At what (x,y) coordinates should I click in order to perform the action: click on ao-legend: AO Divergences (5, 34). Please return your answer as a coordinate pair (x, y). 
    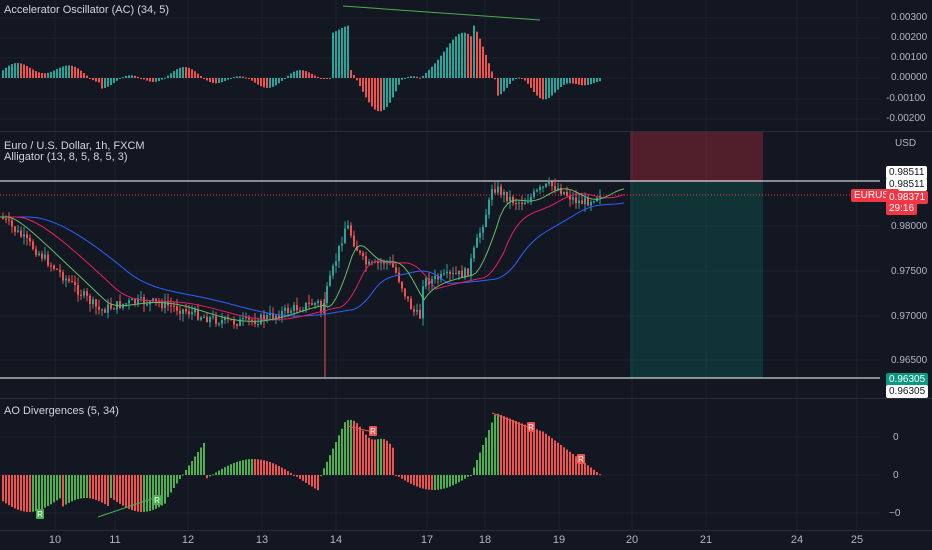
    Looking at the image, I should click on (61, 411).